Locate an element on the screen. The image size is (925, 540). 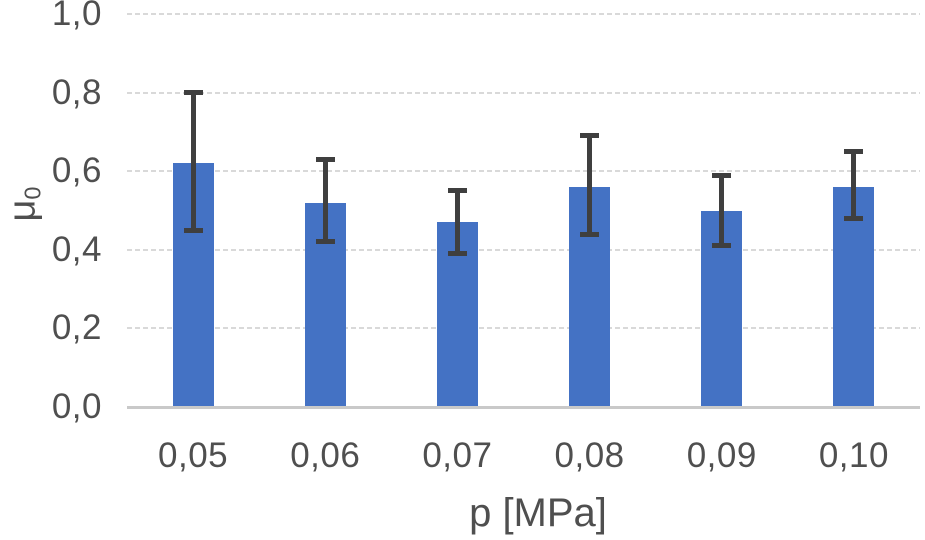
y-tick-label: 0,6 is located at coordinates (76, 171).